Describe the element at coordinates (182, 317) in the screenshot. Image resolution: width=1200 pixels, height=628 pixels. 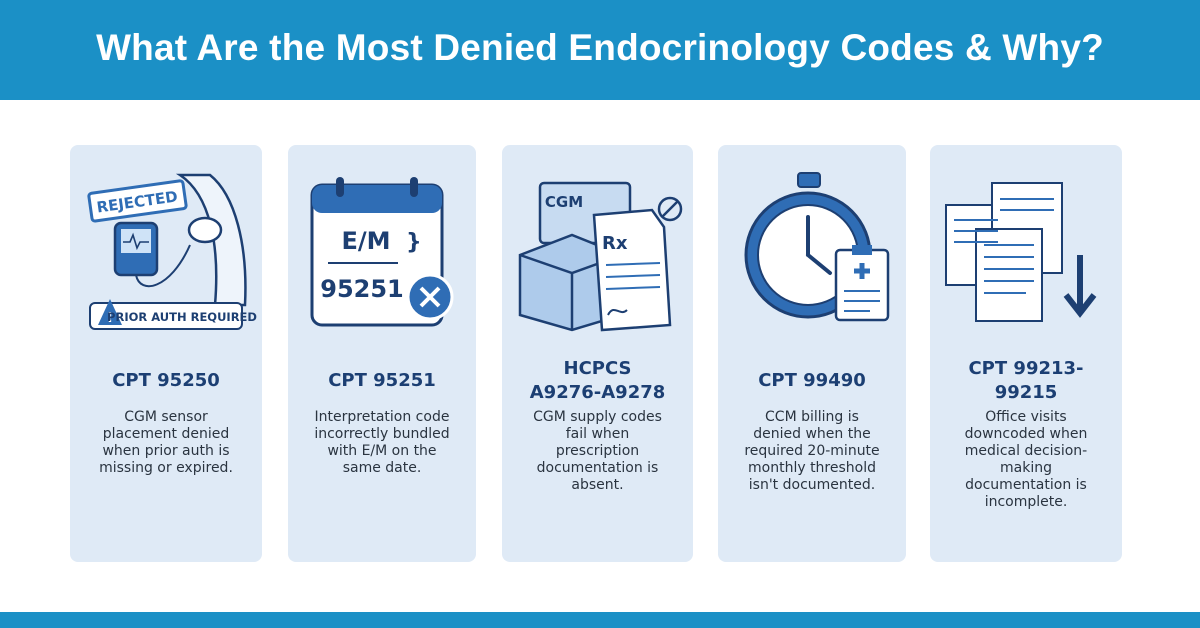
I see `icon-label: PRIOR AUTH REQUIRED` at that location.